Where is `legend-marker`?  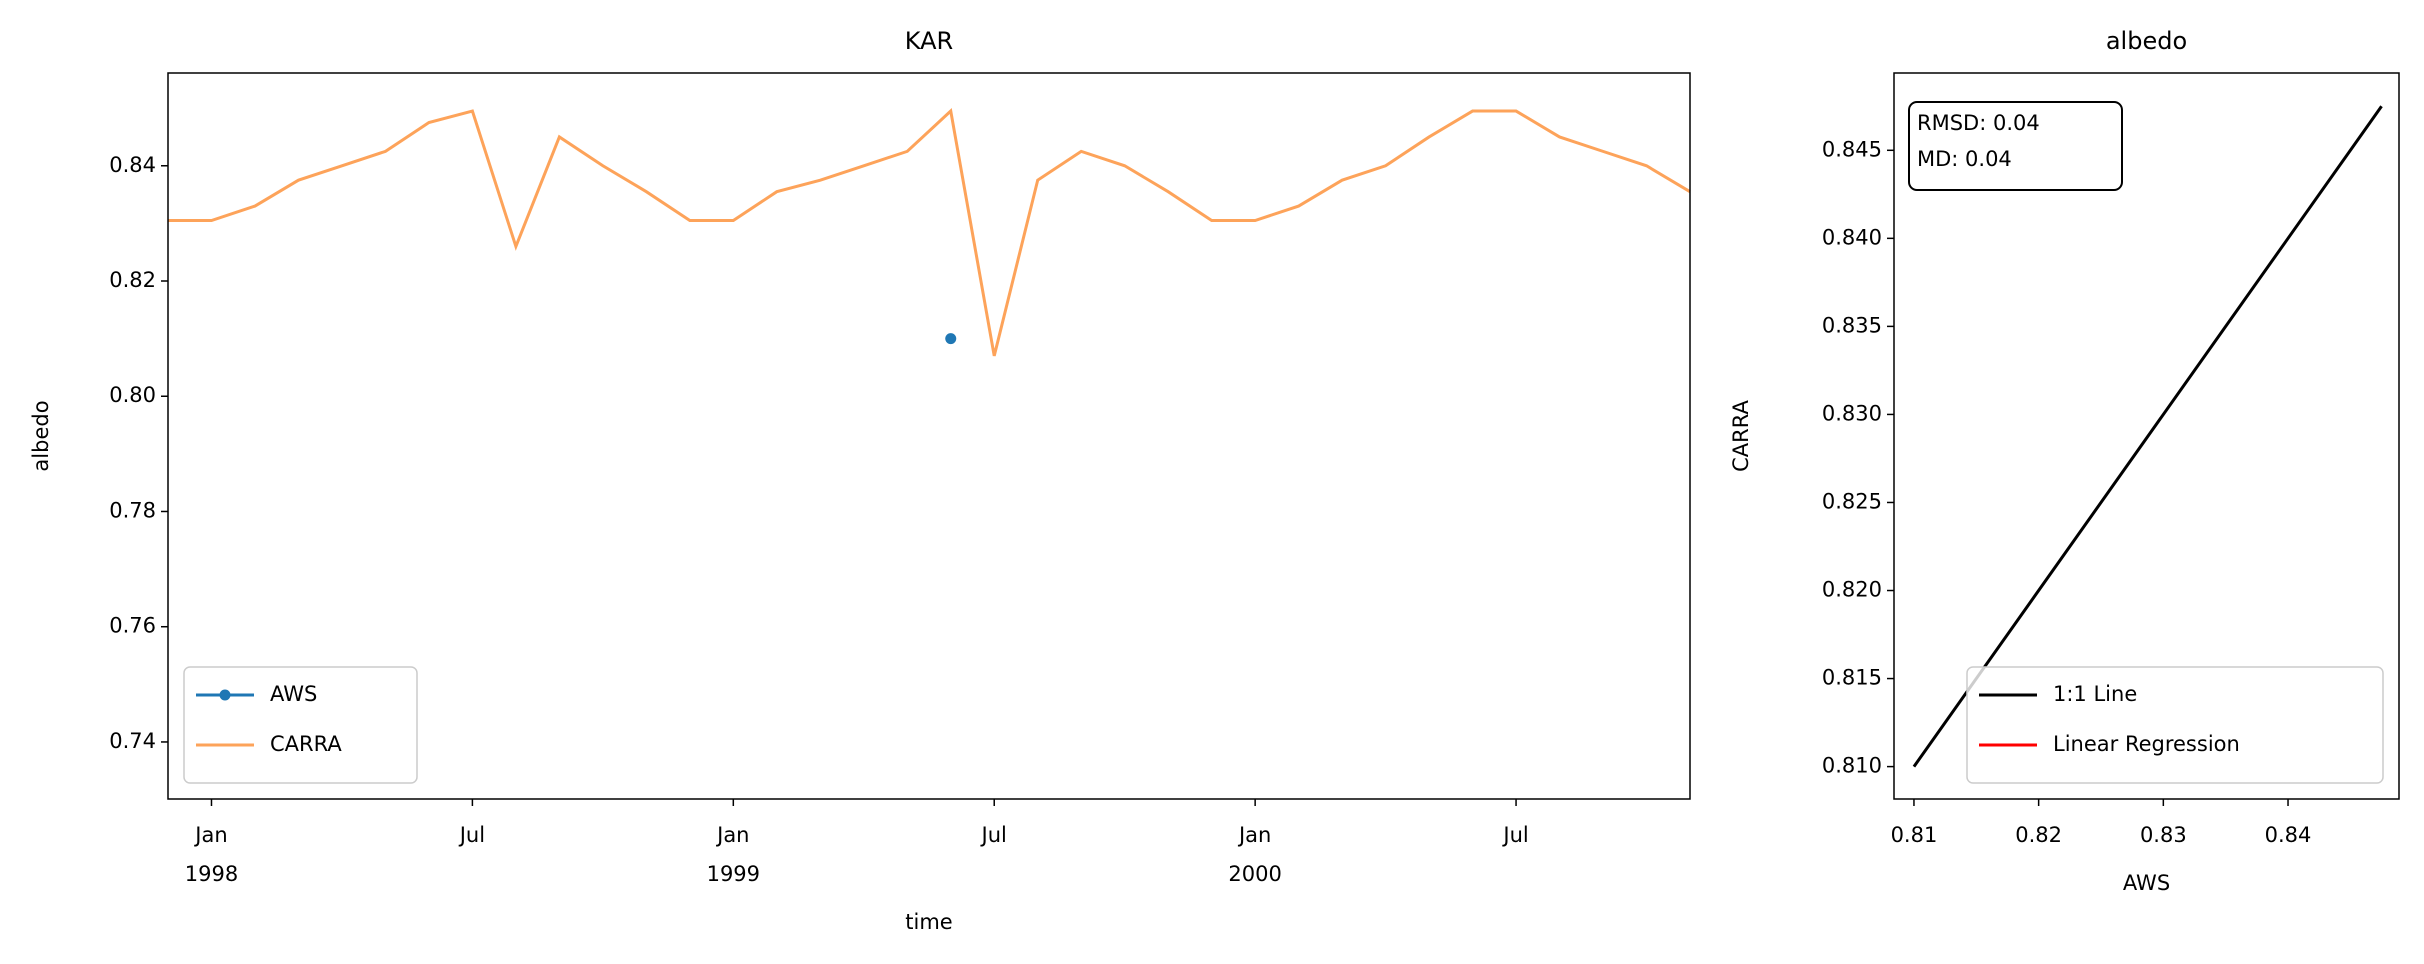
legend-marker is located at coordinates (225, 695).